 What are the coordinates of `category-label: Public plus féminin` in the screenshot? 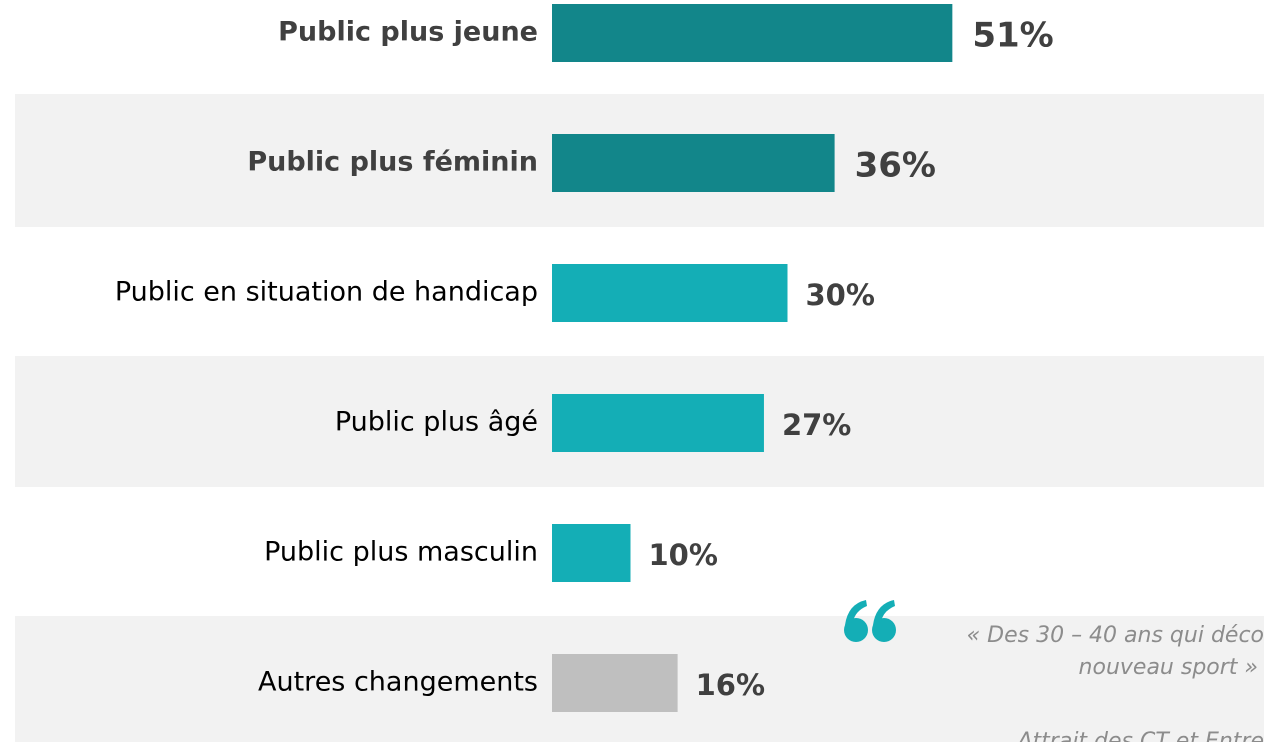 It's located at (392, 162).